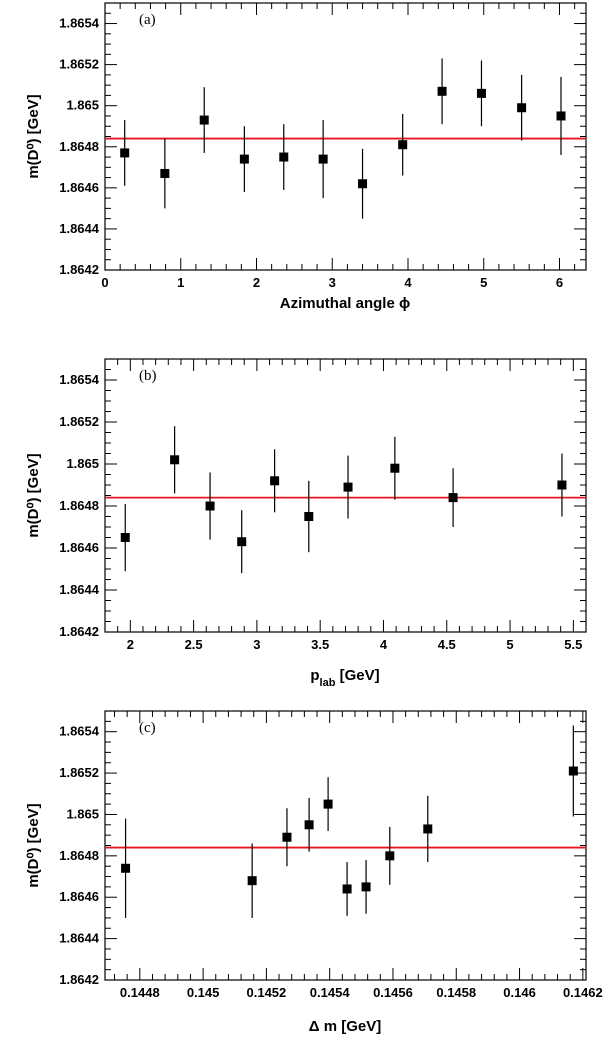 The width and height of the screenshot is (615, 1040). Describe the element at coordinates (148, 376) in the screenshot. I see `panel-label: (b)` at that location.